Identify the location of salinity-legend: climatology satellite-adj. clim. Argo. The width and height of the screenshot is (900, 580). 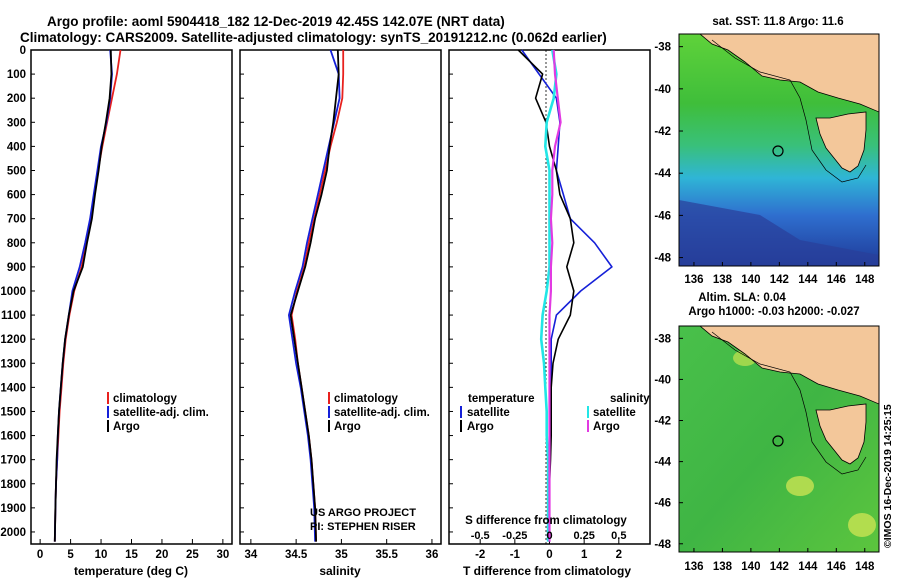
(379, 412).